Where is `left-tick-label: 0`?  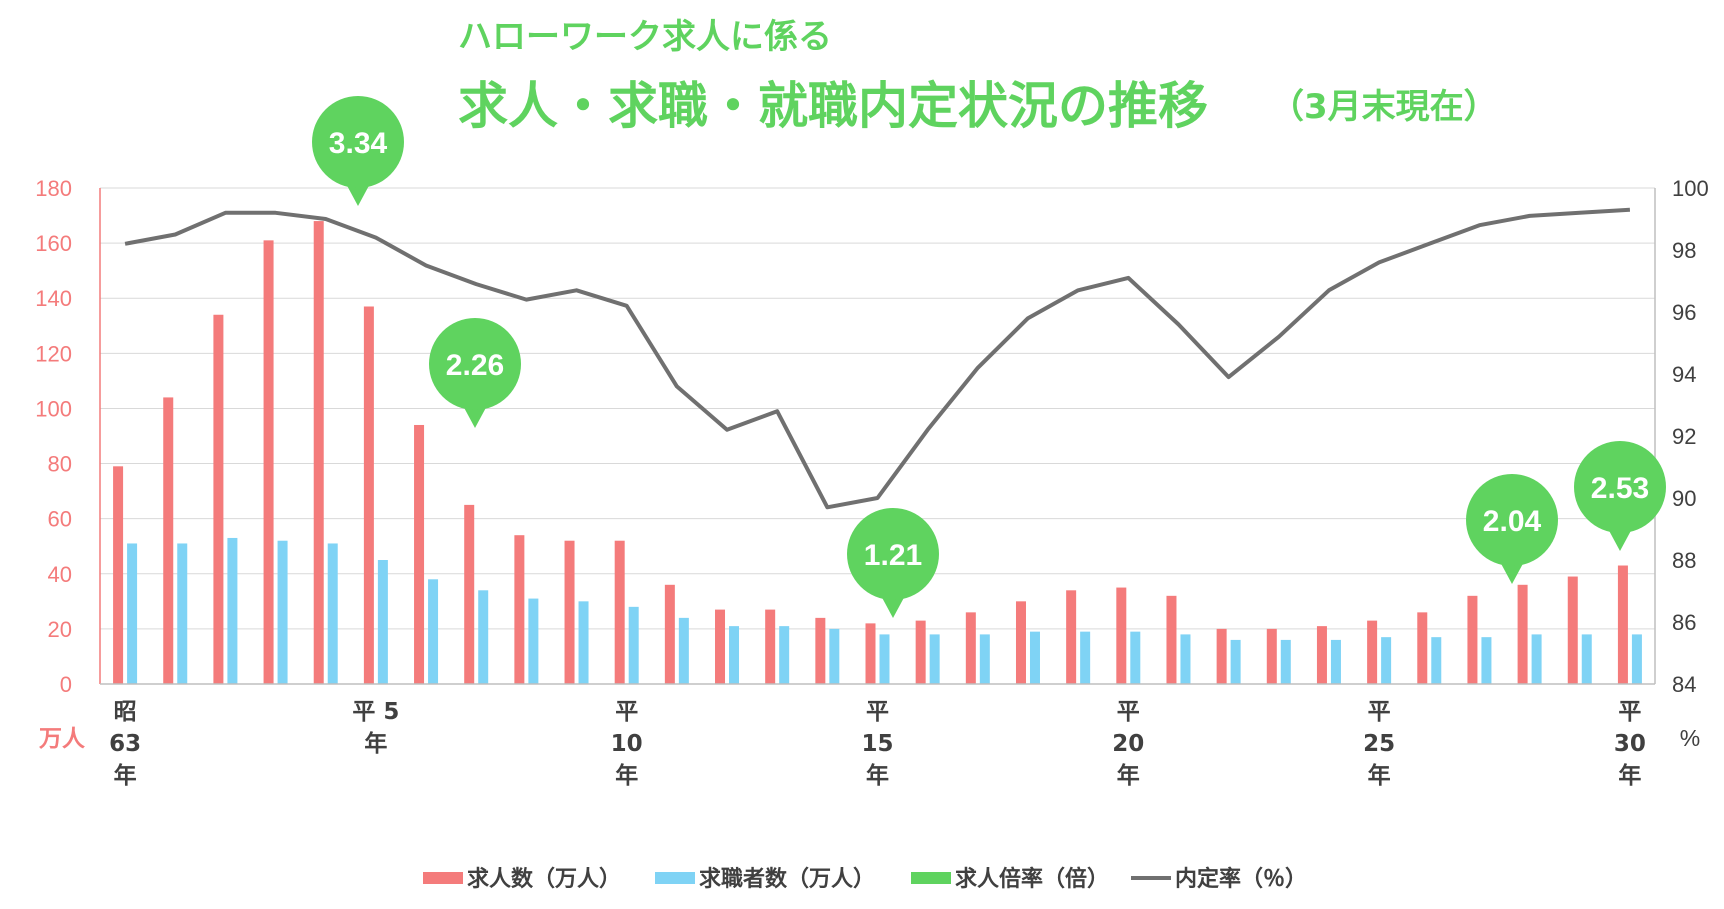
left-tick-label: 0 is located at coordinates (66, 684).